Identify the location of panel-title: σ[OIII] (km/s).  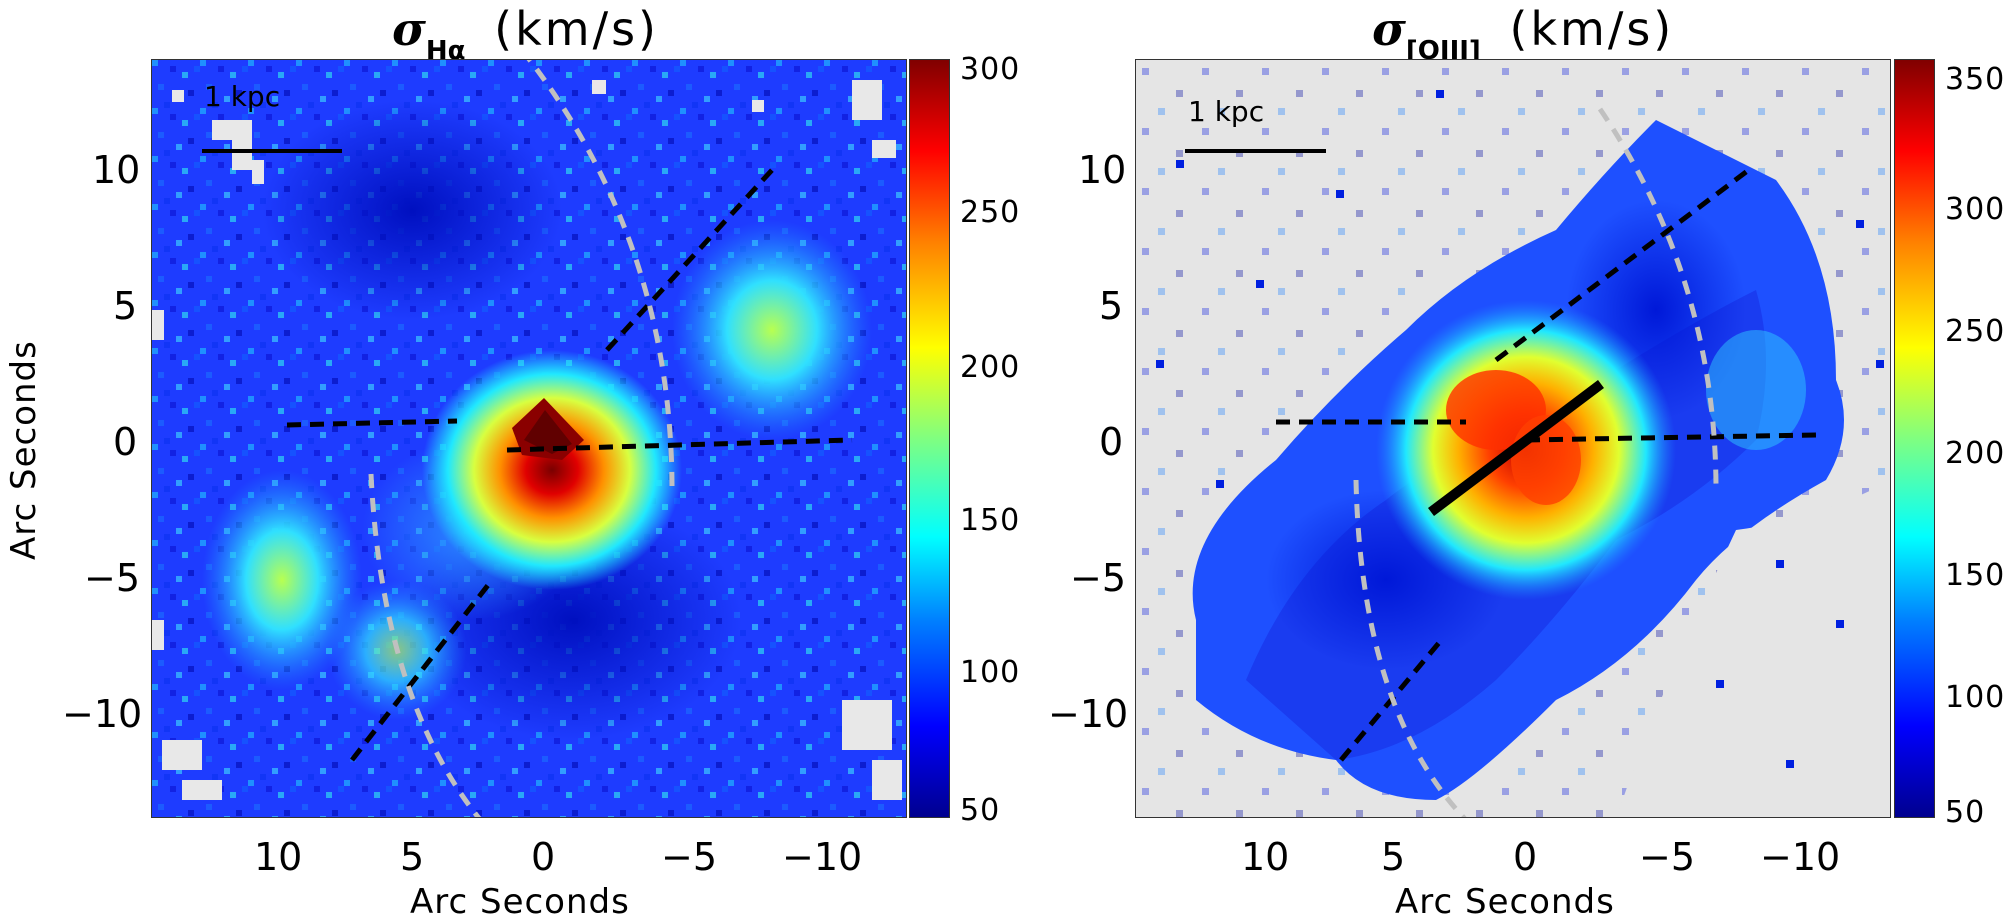
(1523, 34).